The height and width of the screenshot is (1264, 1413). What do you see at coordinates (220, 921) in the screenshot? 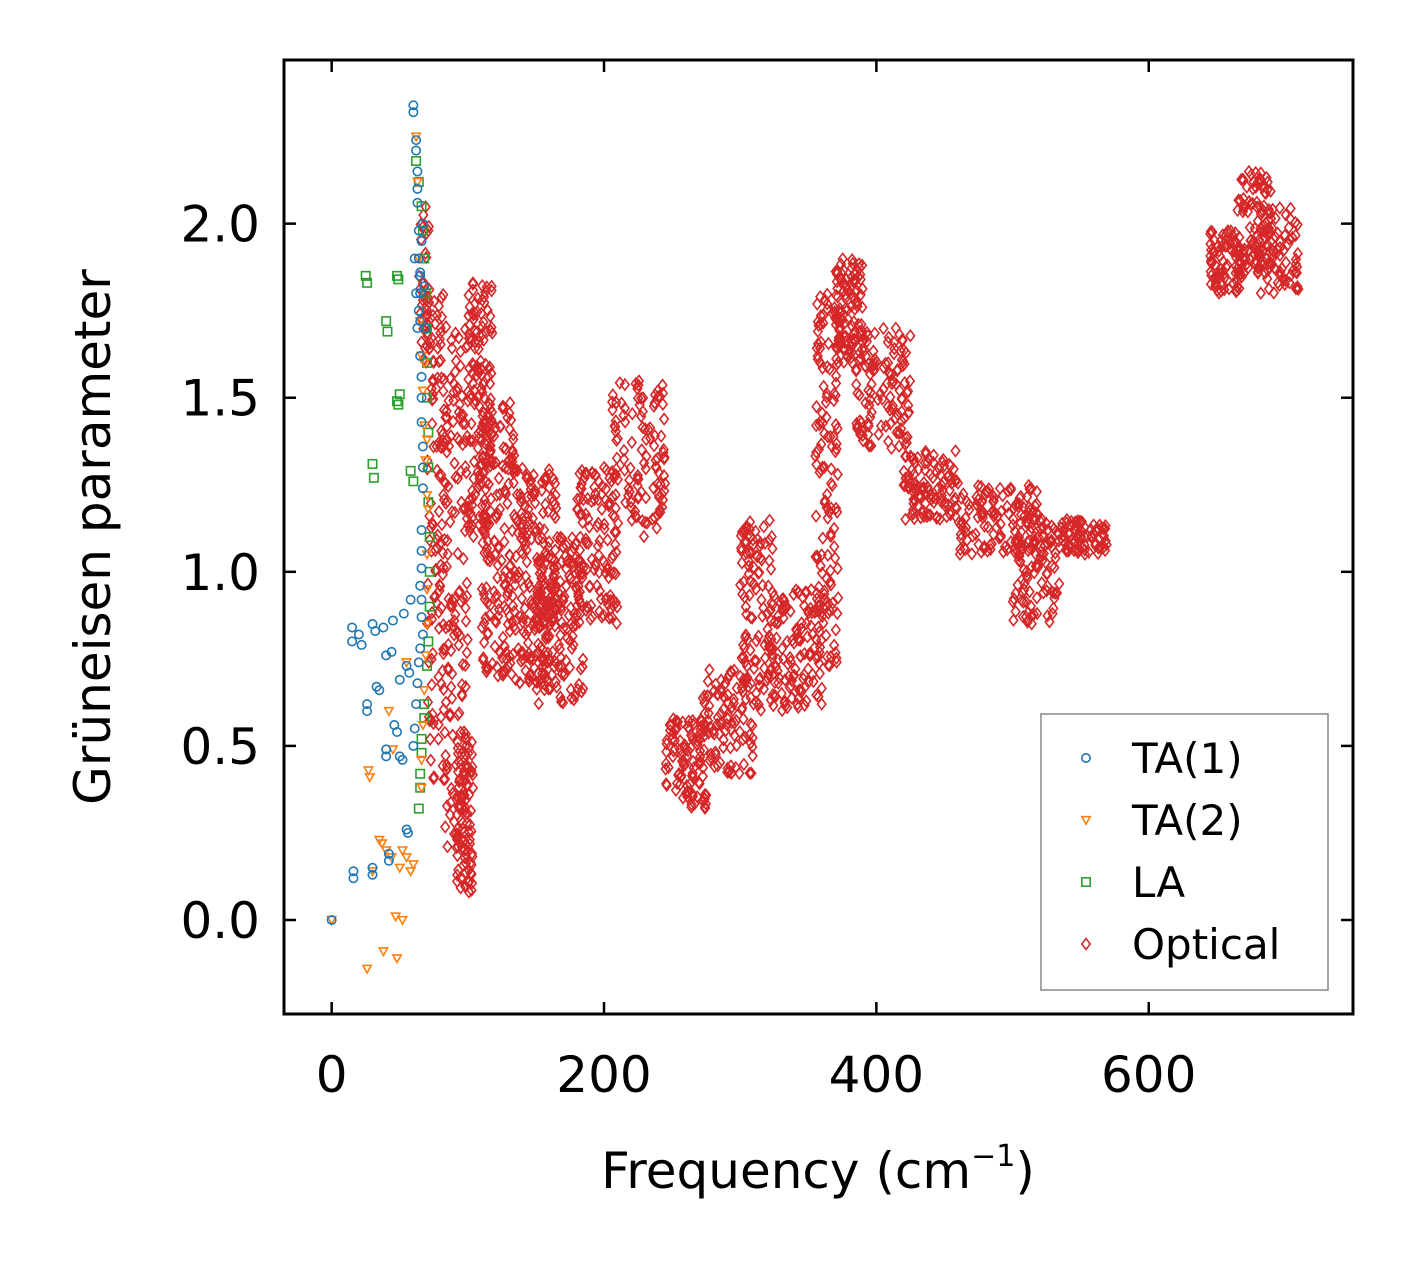
I see `y-tick-label: 0.0` at bounding box center [220, 921].